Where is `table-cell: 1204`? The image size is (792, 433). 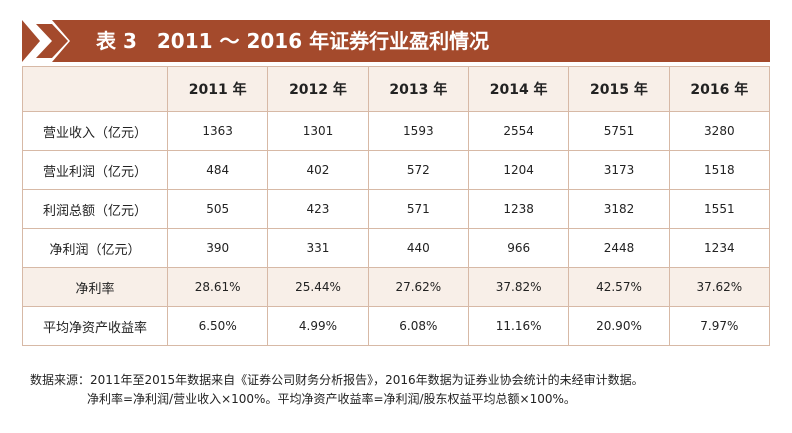 table-cell: 1204 is located at coordinates (518, 170).